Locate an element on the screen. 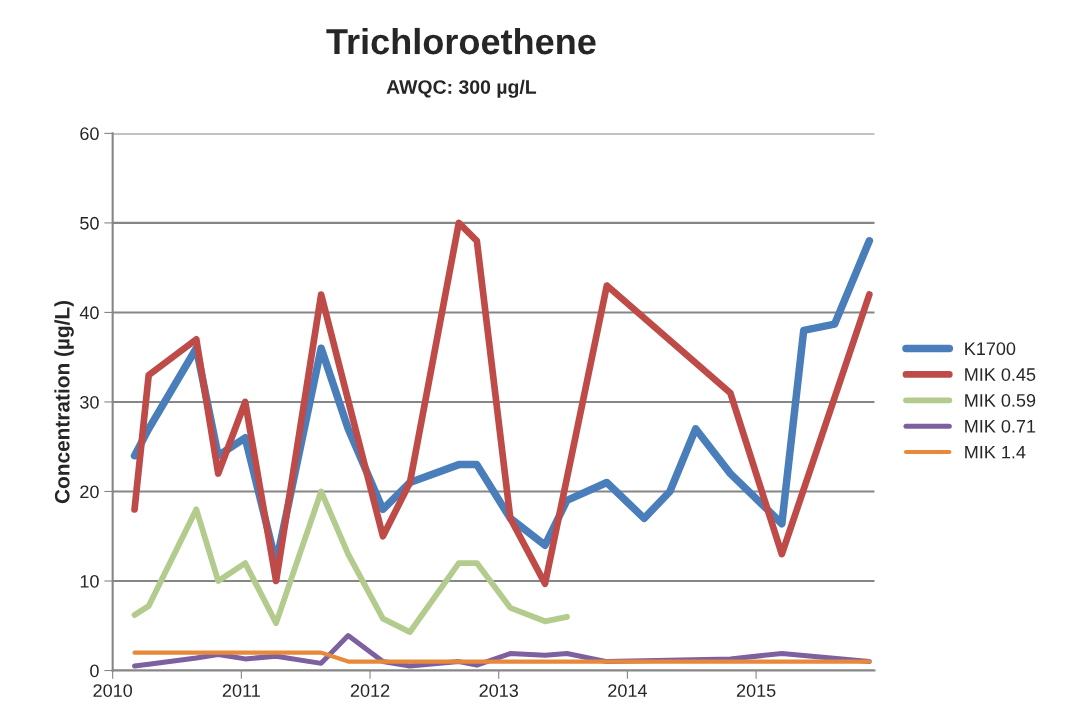 Image resolution: width=1073 pixels, height=721 pixels. y-tick-label: 40 is located at coordinates (89, 313).